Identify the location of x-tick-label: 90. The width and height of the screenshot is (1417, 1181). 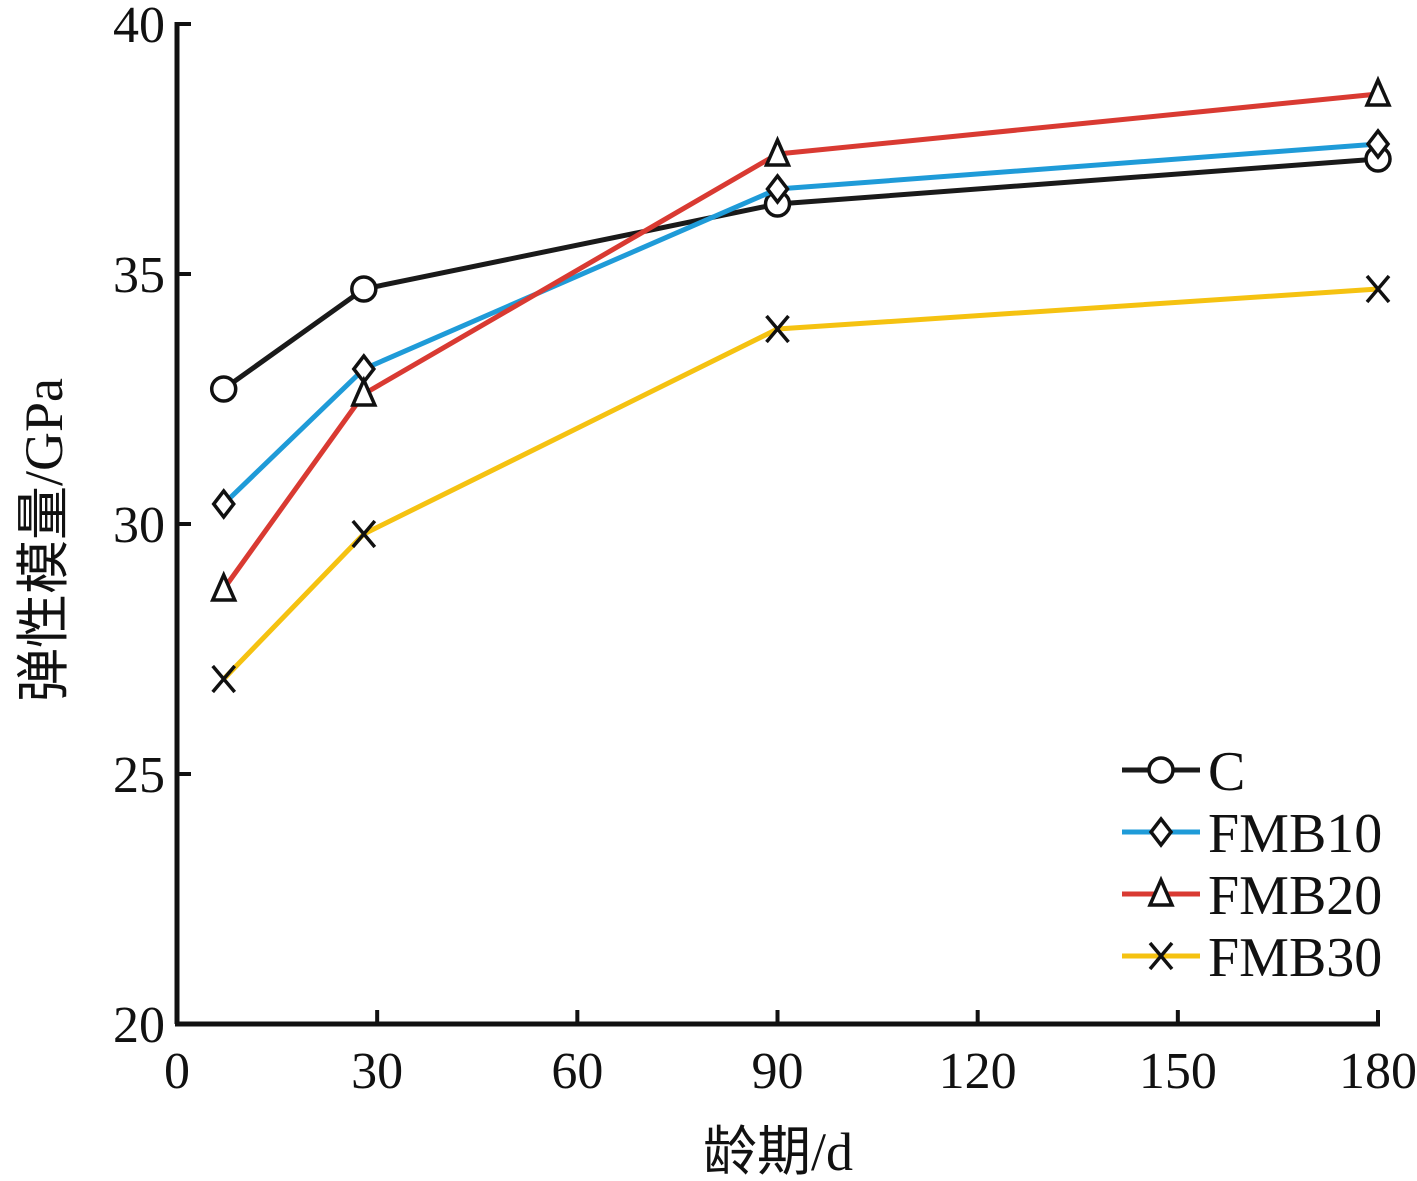
(778, 1071).